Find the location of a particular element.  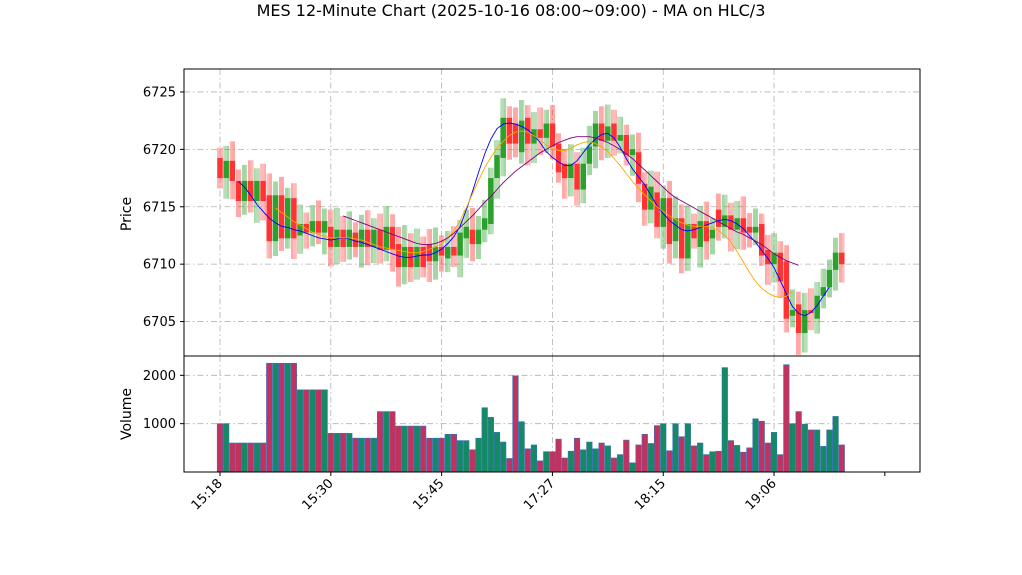

price-tick-label: 6725 is located at coordinates (159, 92).